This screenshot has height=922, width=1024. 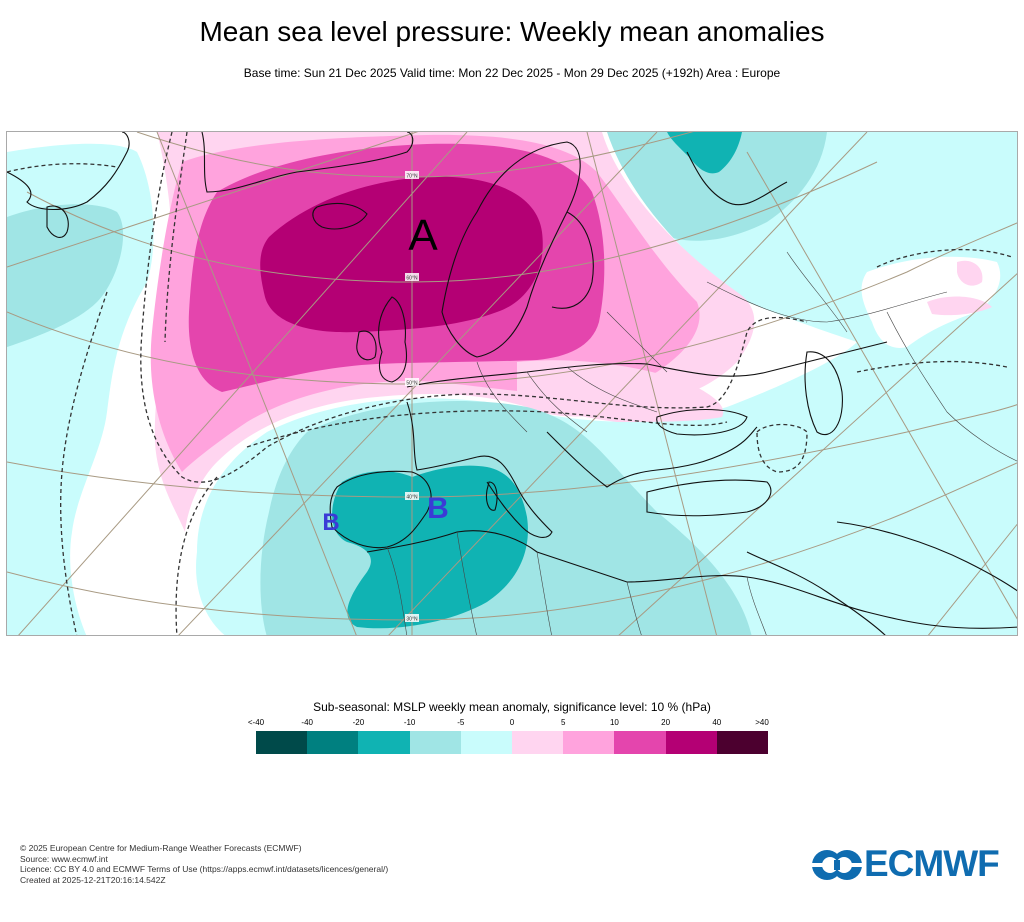 I want to click on coastline-iberia, so click(x=380, y=509).